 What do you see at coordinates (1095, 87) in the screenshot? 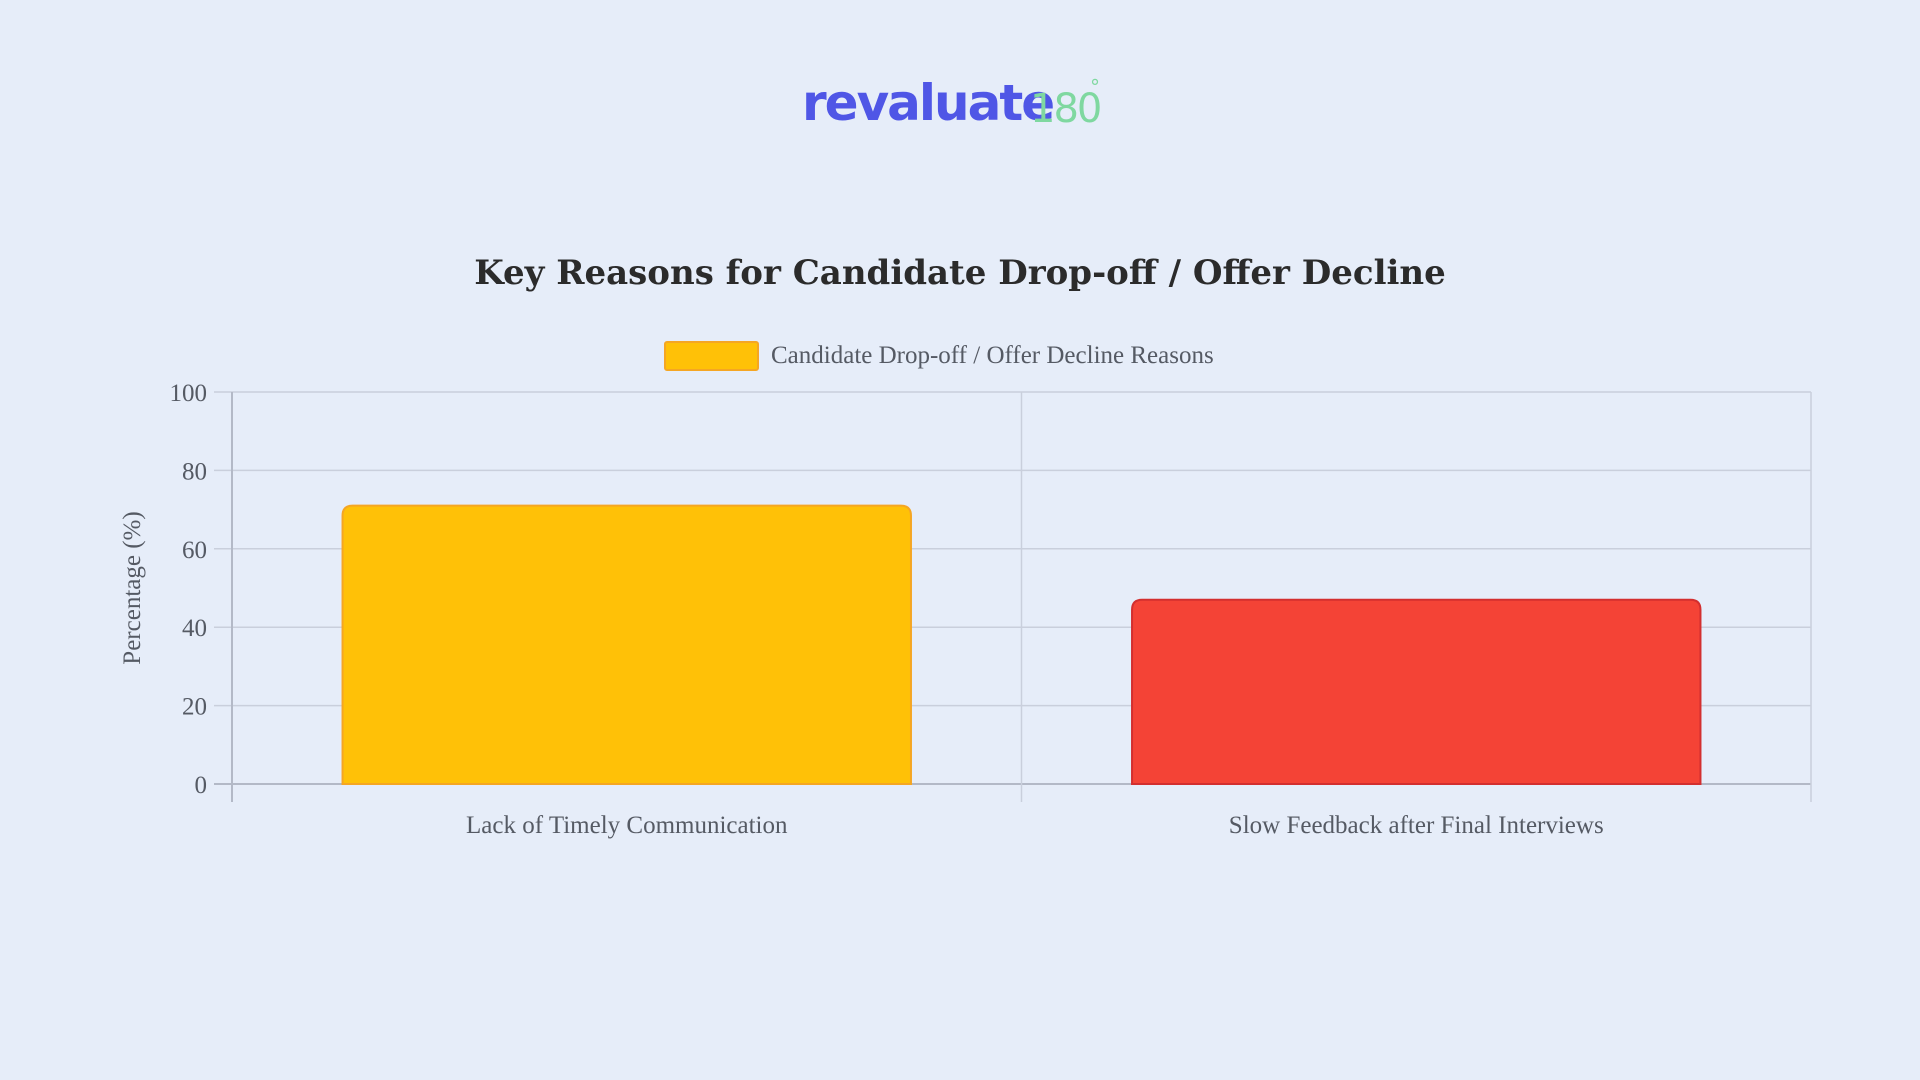
I see `logo-degree: °` at bounding box center [1095, 87].